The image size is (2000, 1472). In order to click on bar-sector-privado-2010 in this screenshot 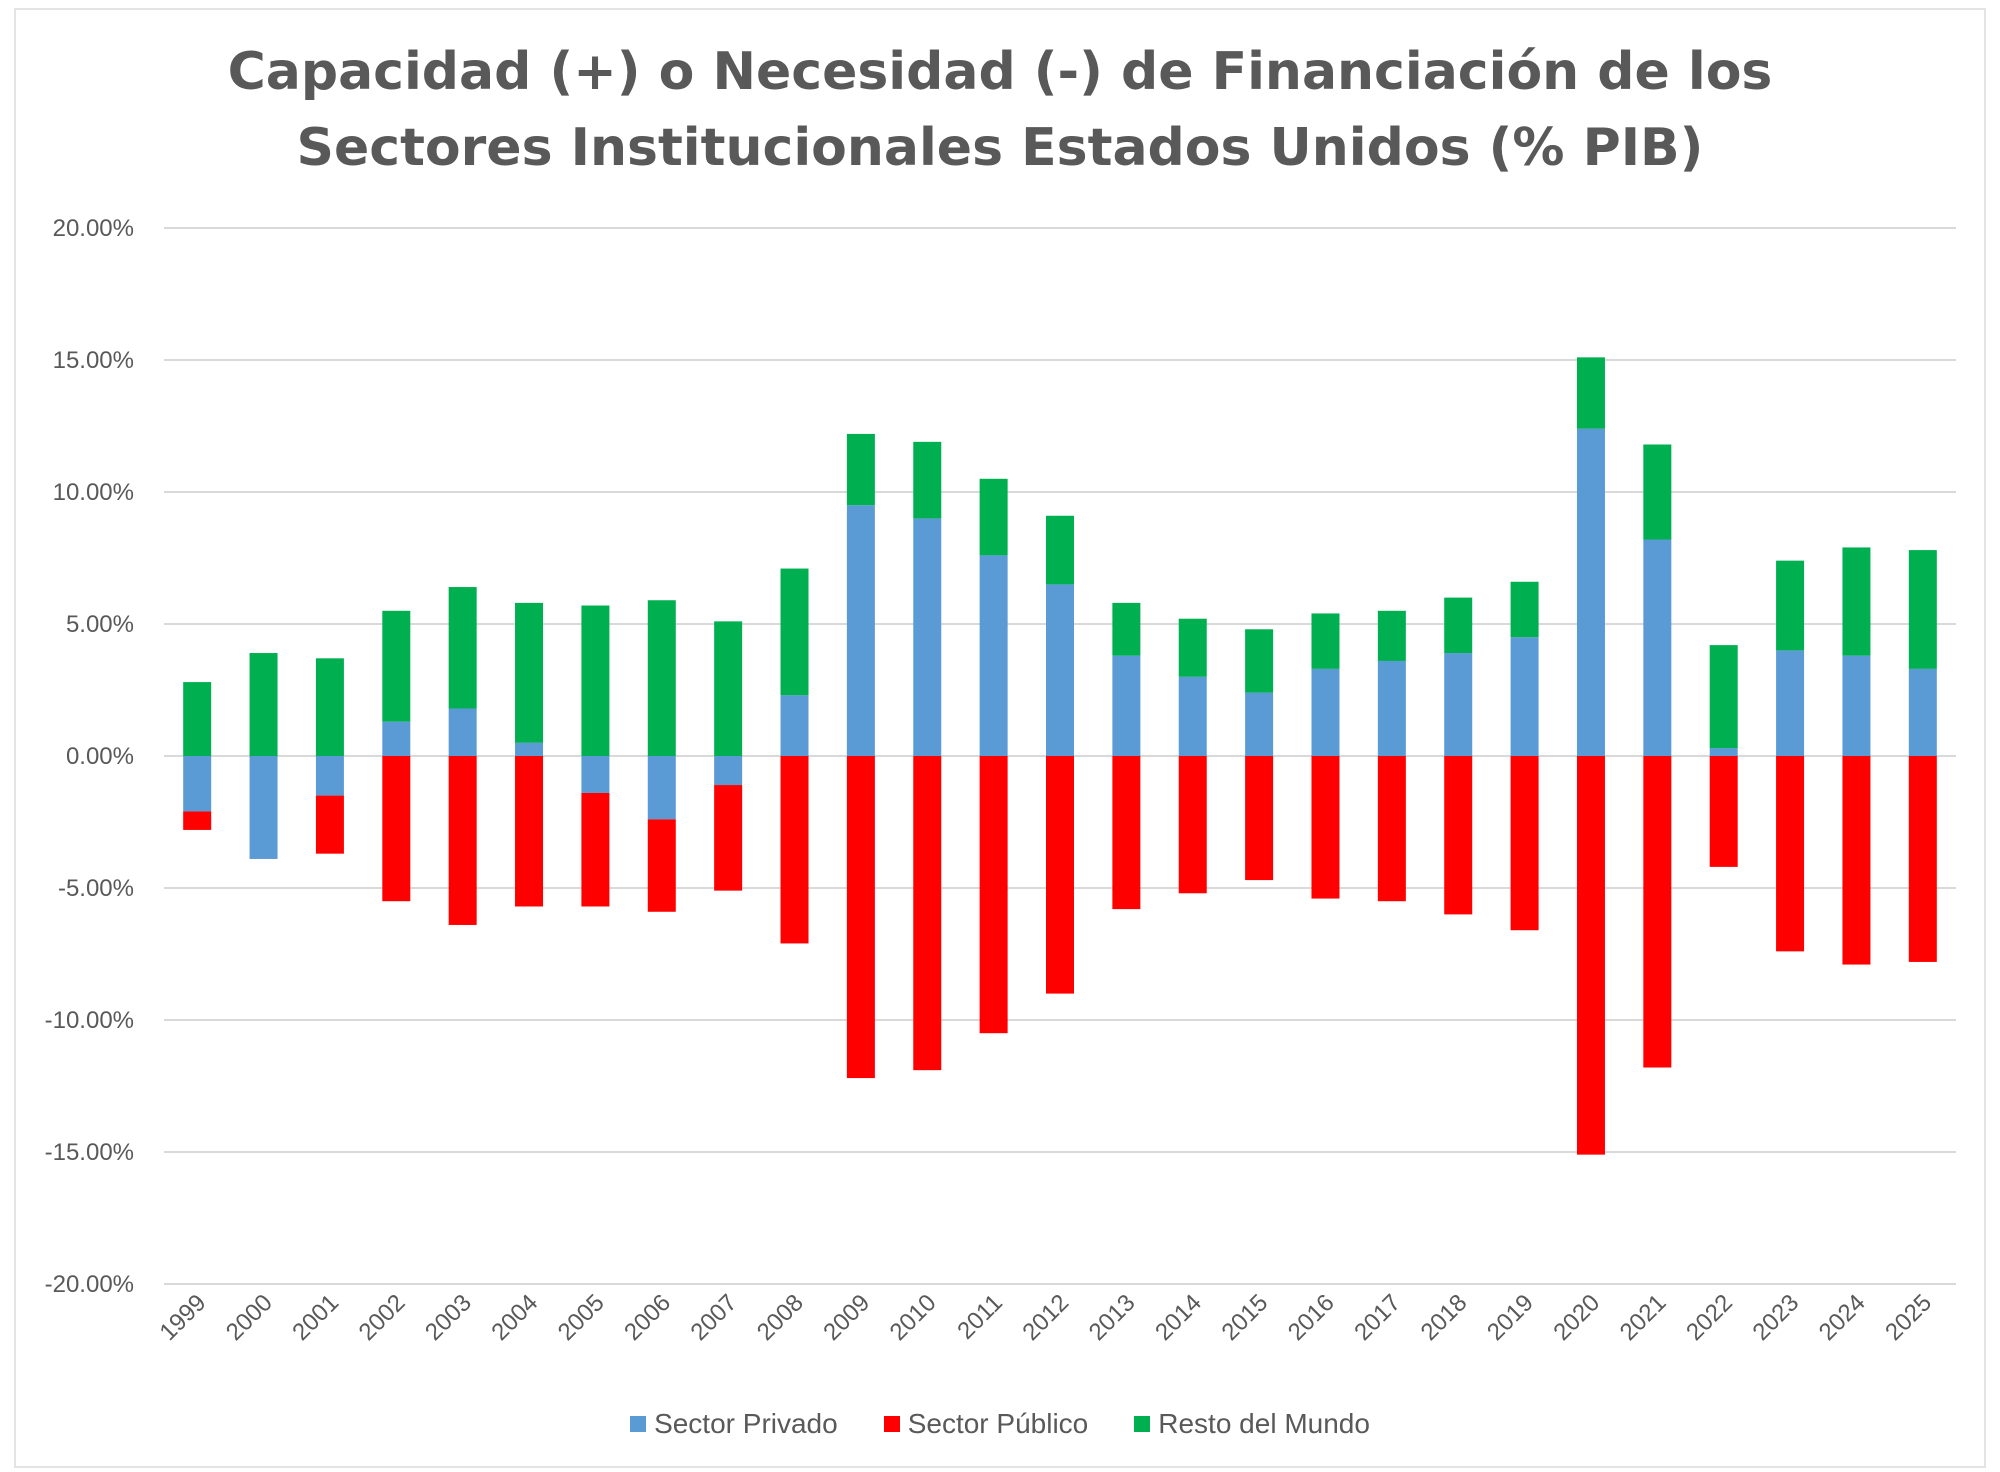, I will do `click(927, 637)`.